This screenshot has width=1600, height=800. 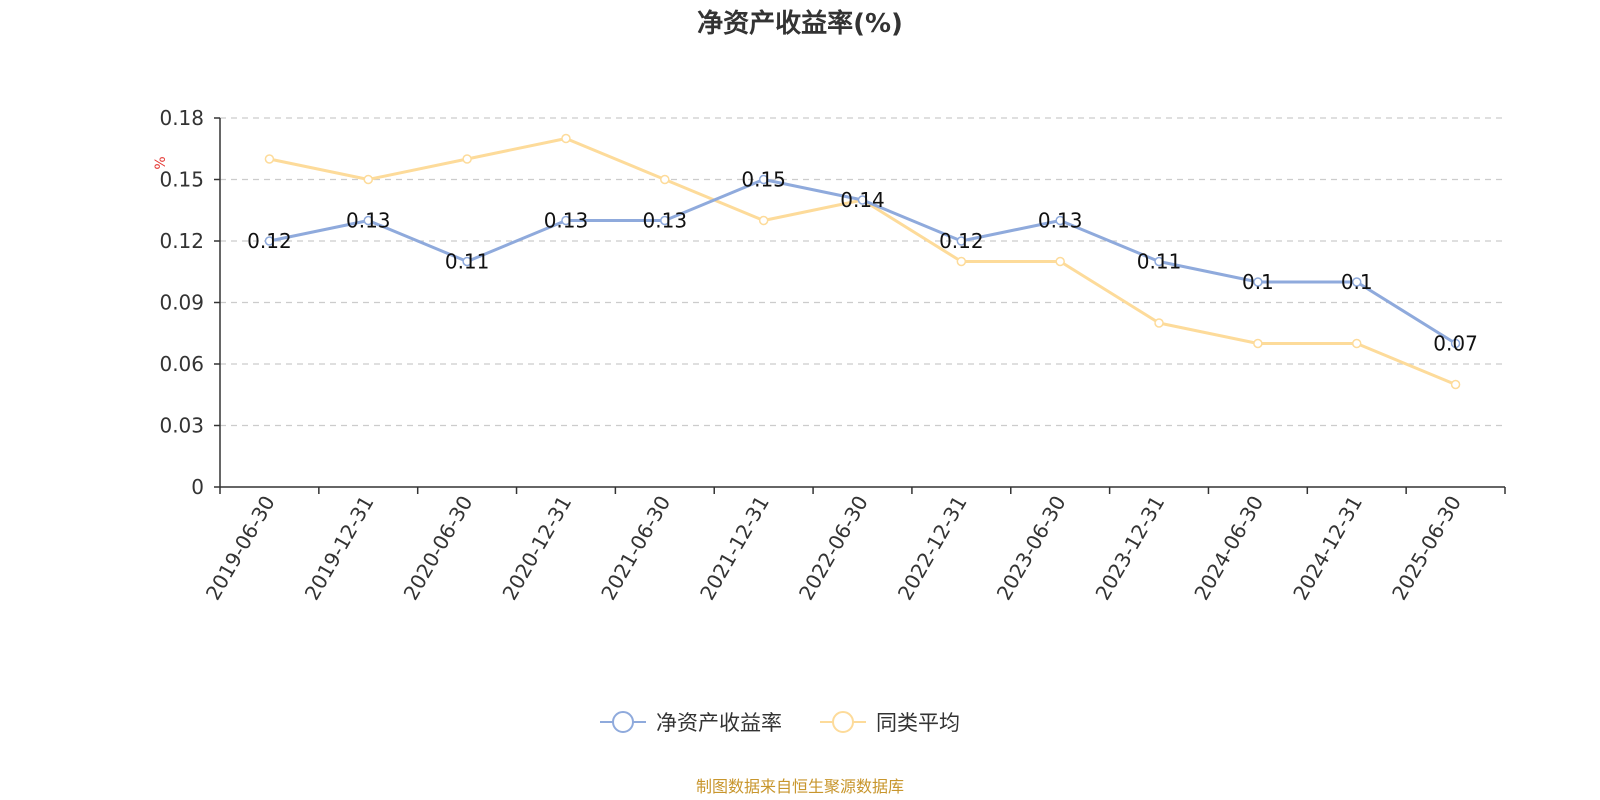 What do you see at coordinates (181, 118) in the screenshot?
I see `y-tick-label: 0.18` at bounding box center [181, 118].